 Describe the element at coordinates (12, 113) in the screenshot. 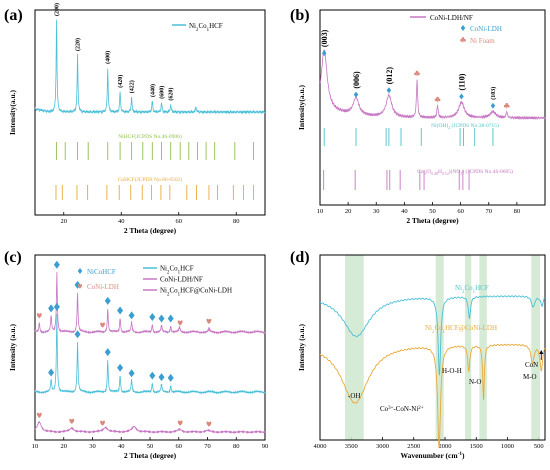

I see `panel-a-ylabel: Intensity(a.u.)` at that location.